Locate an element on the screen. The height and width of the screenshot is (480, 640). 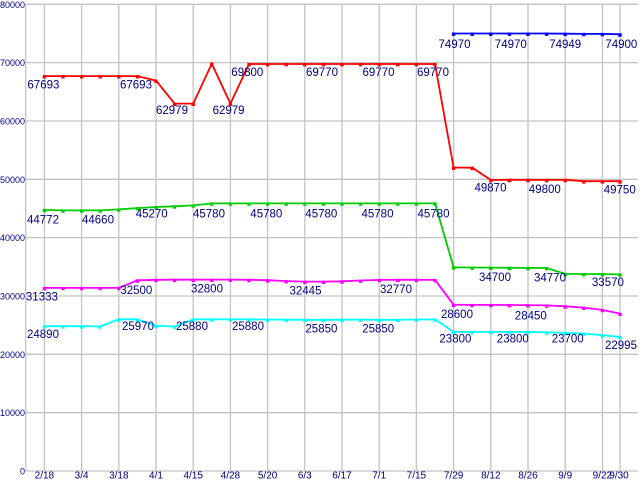
svg-text: 0 is located at coordinates (22, 472).